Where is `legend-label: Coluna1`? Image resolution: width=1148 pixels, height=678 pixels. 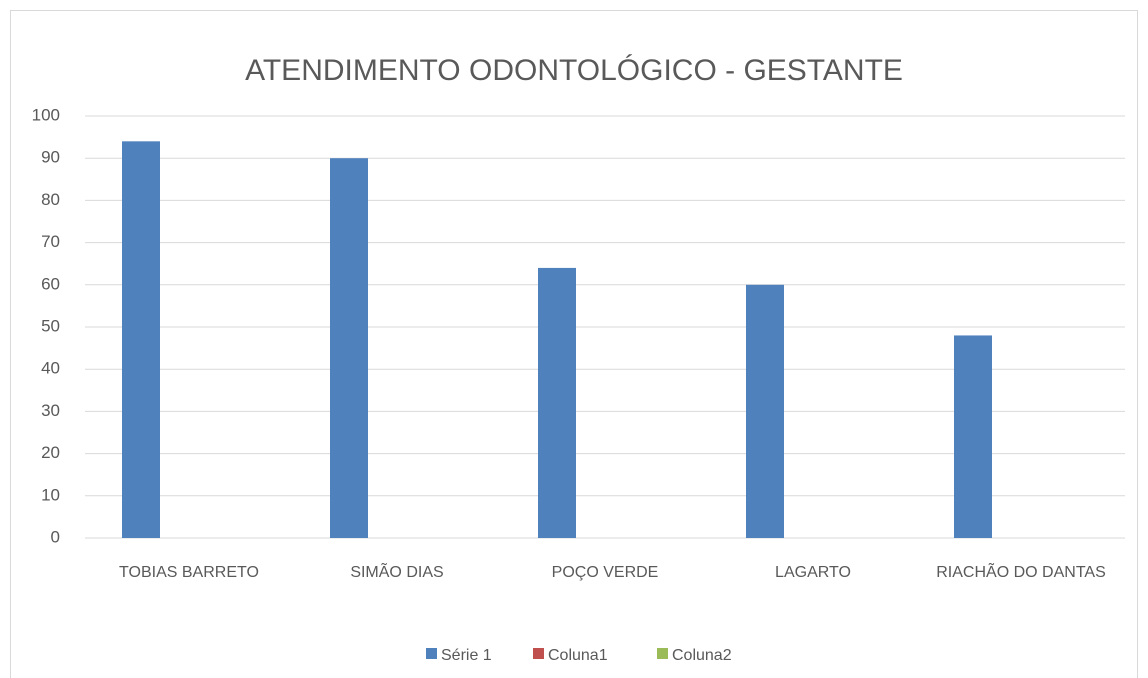 legend-label: Coluna1 is located at coordinates (578, 655).